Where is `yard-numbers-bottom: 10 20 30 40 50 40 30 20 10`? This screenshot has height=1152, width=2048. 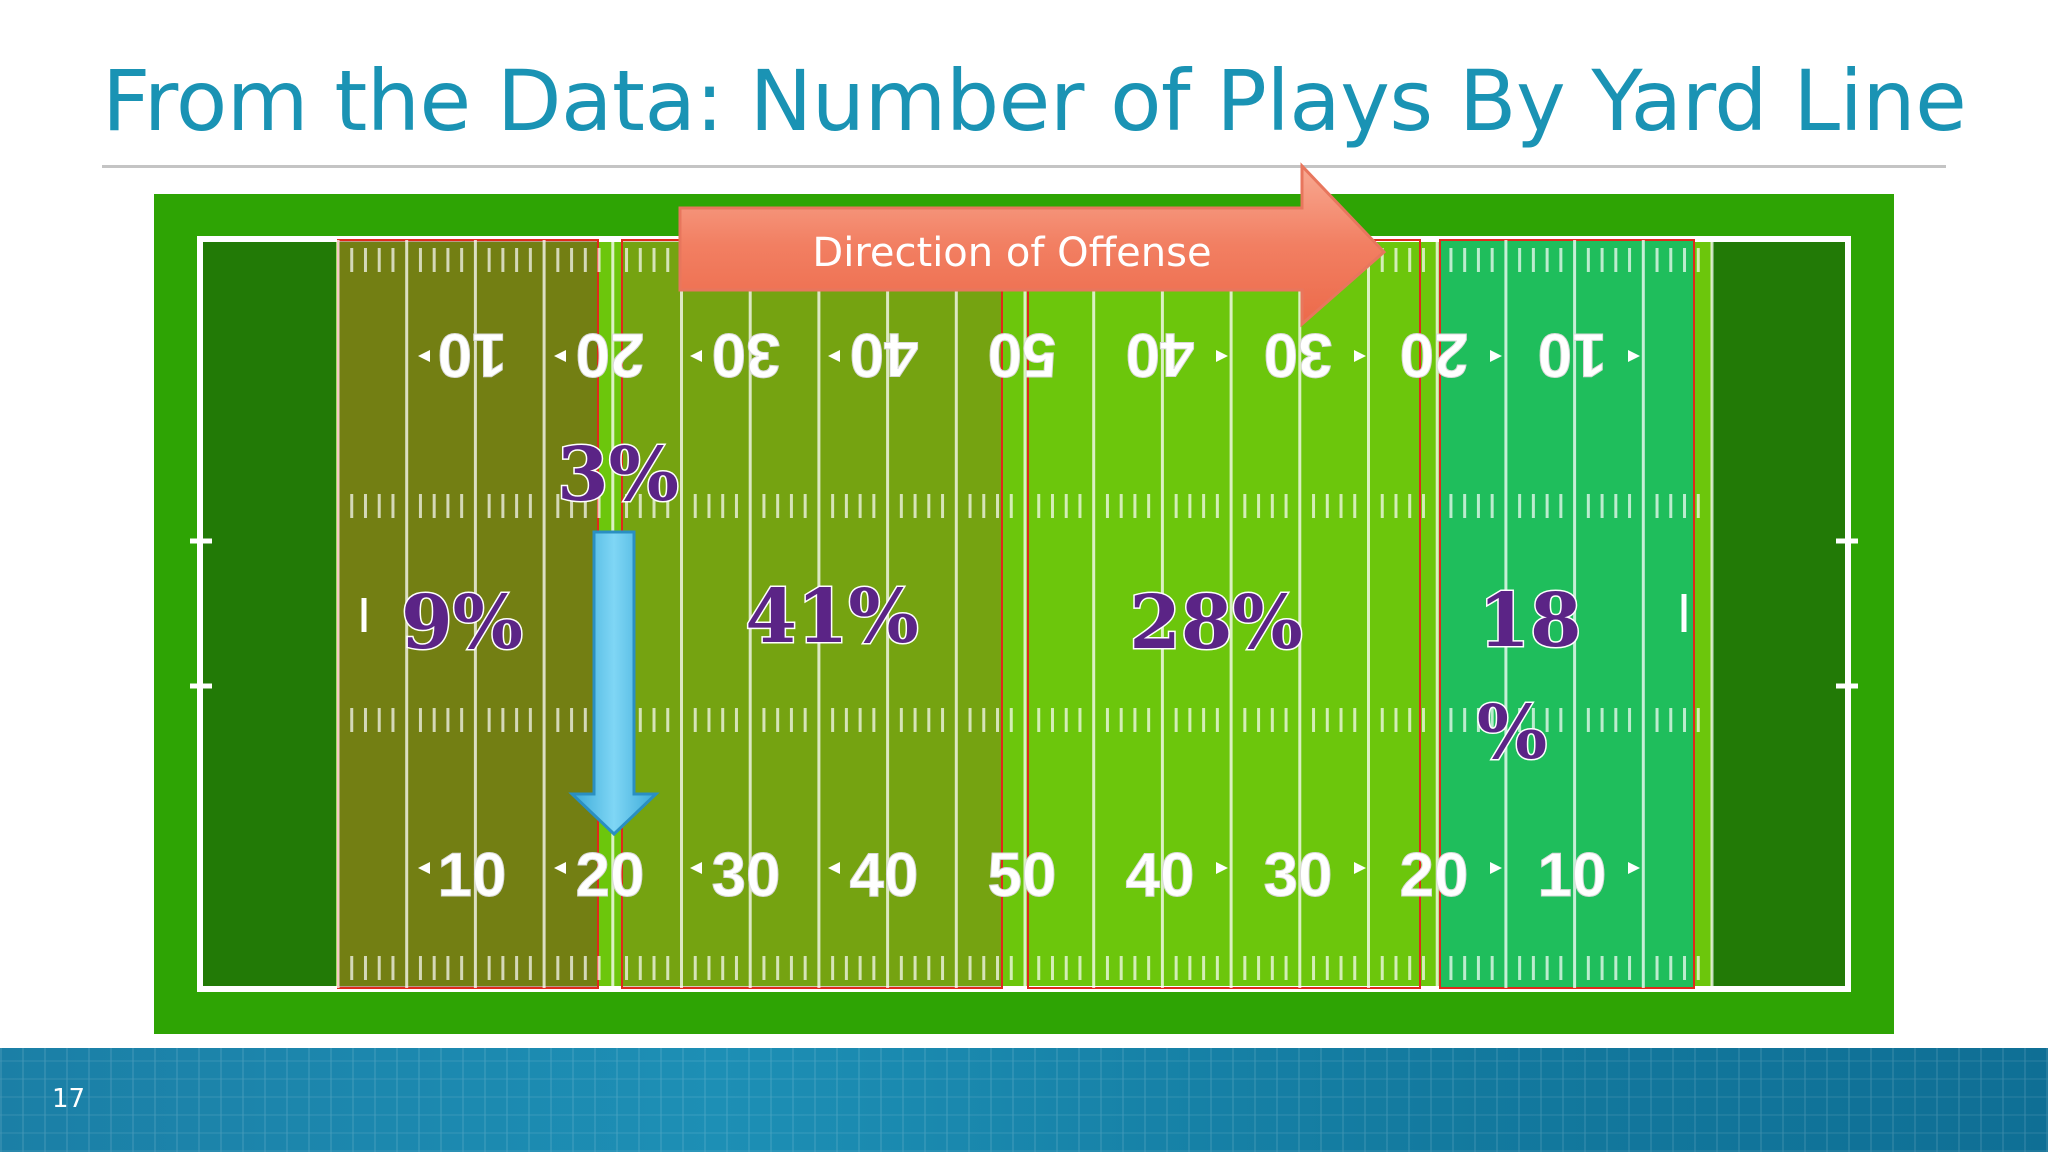
yard-numbers-bottom: 10 20 30 40 50 40 30 20 10 is located at coordinates (1022, 876).